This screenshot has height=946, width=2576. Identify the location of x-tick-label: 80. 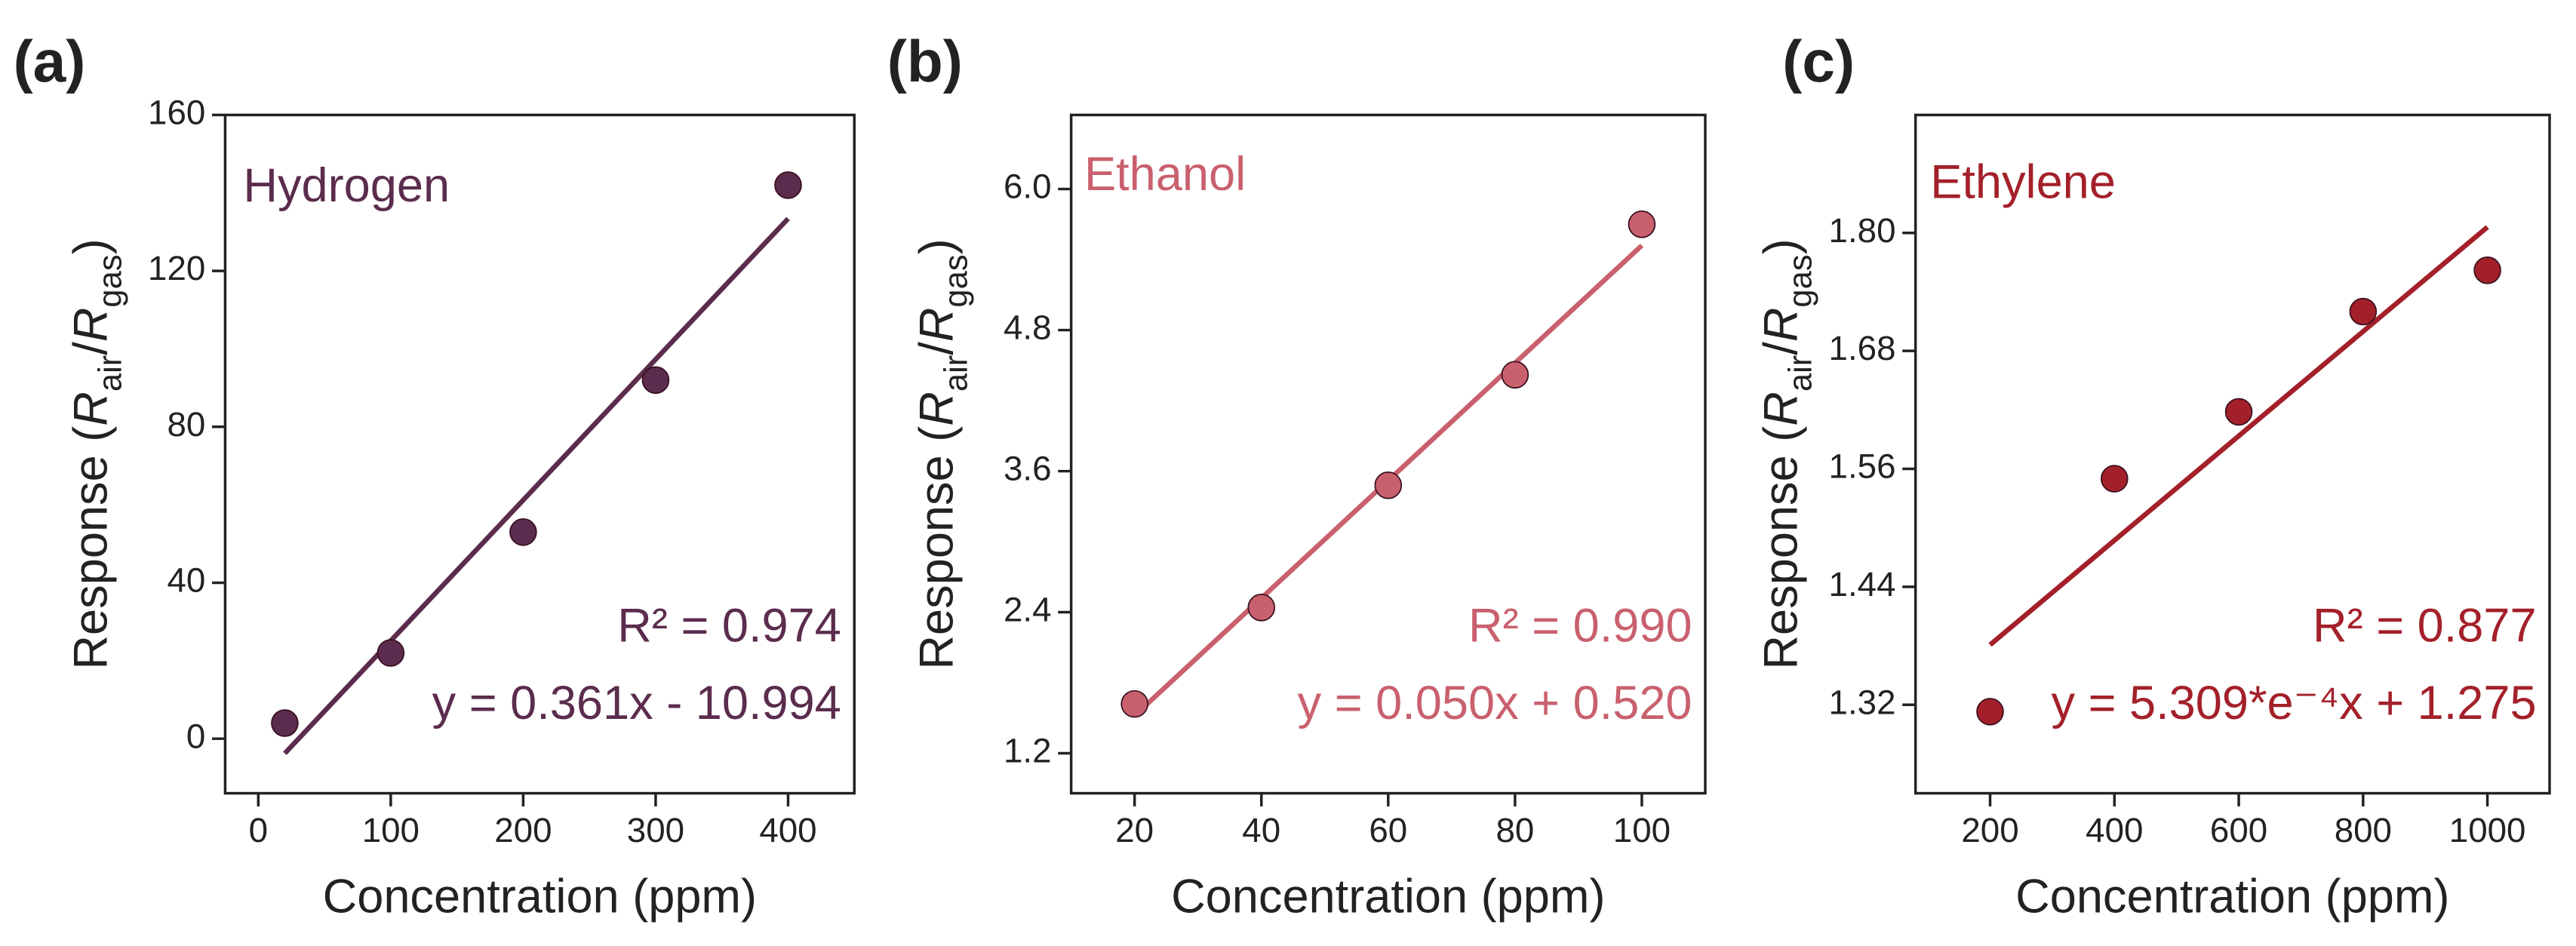
(1514, 830).